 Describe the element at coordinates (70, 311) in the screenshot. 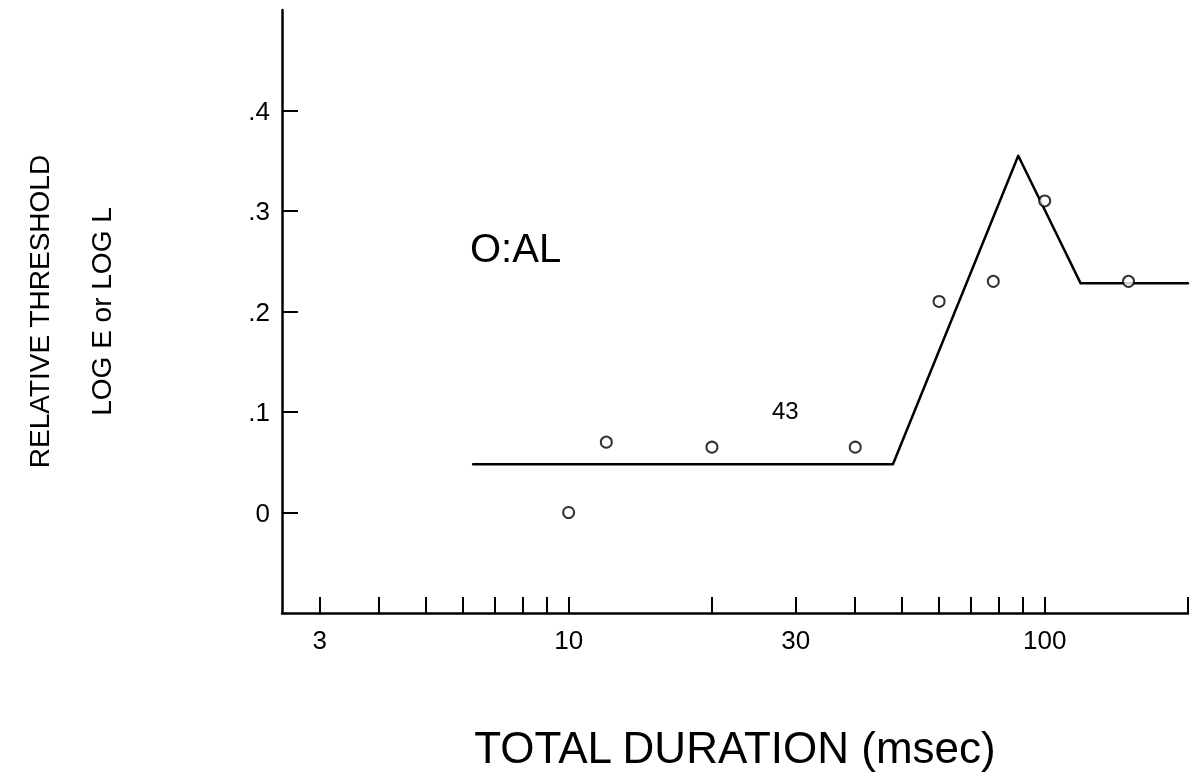

I see `y-axis-title: RELATIVE THRESHOLD LOG E or LOG L` at that location.